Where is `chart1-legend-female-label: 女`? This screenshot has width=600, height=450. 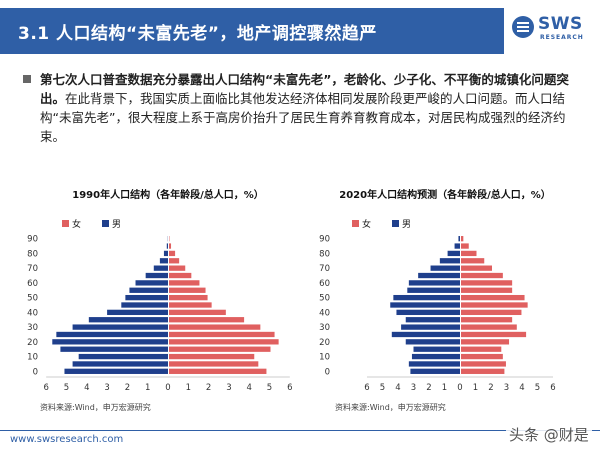 chart1-legend-female-label: 女 is located at coordinates (76, 224).